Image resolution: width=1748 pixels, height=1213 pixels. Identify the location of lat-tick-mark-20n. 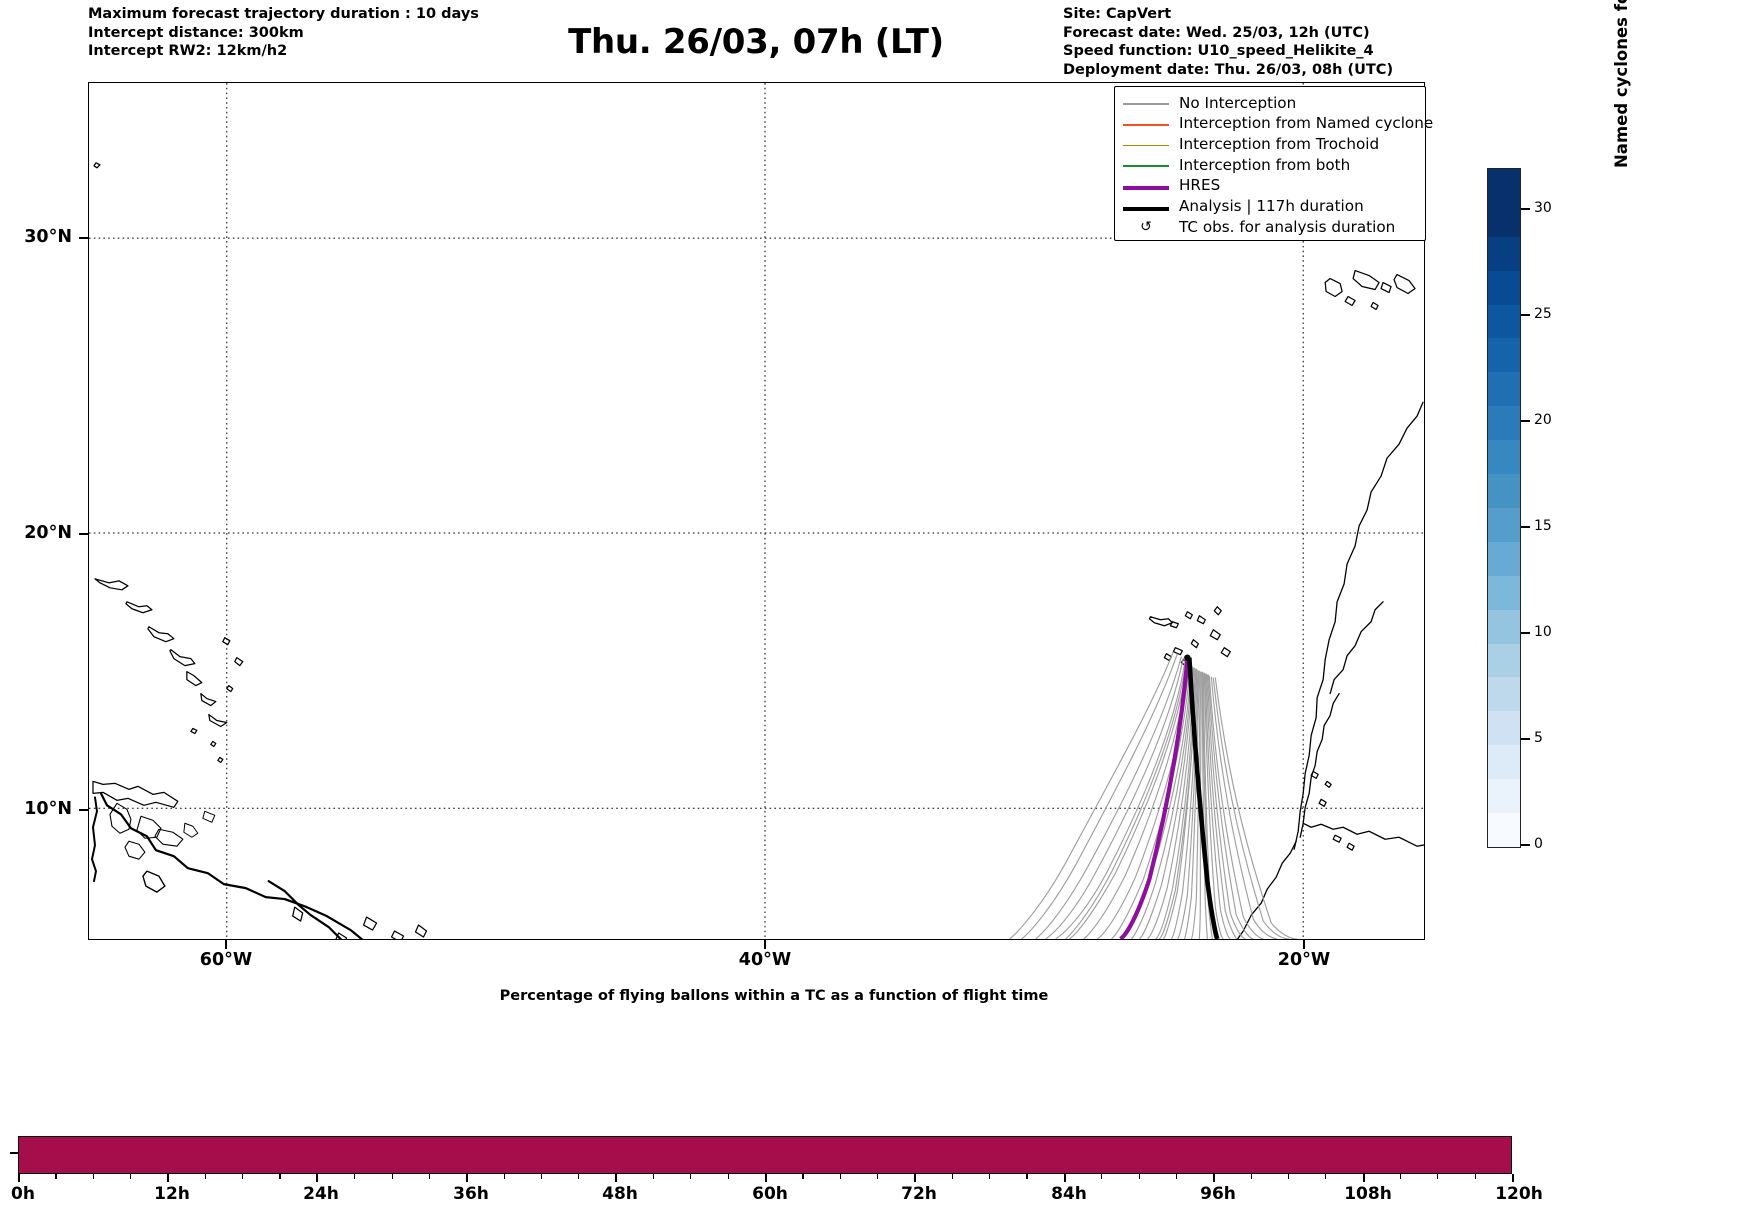
(83, 534).